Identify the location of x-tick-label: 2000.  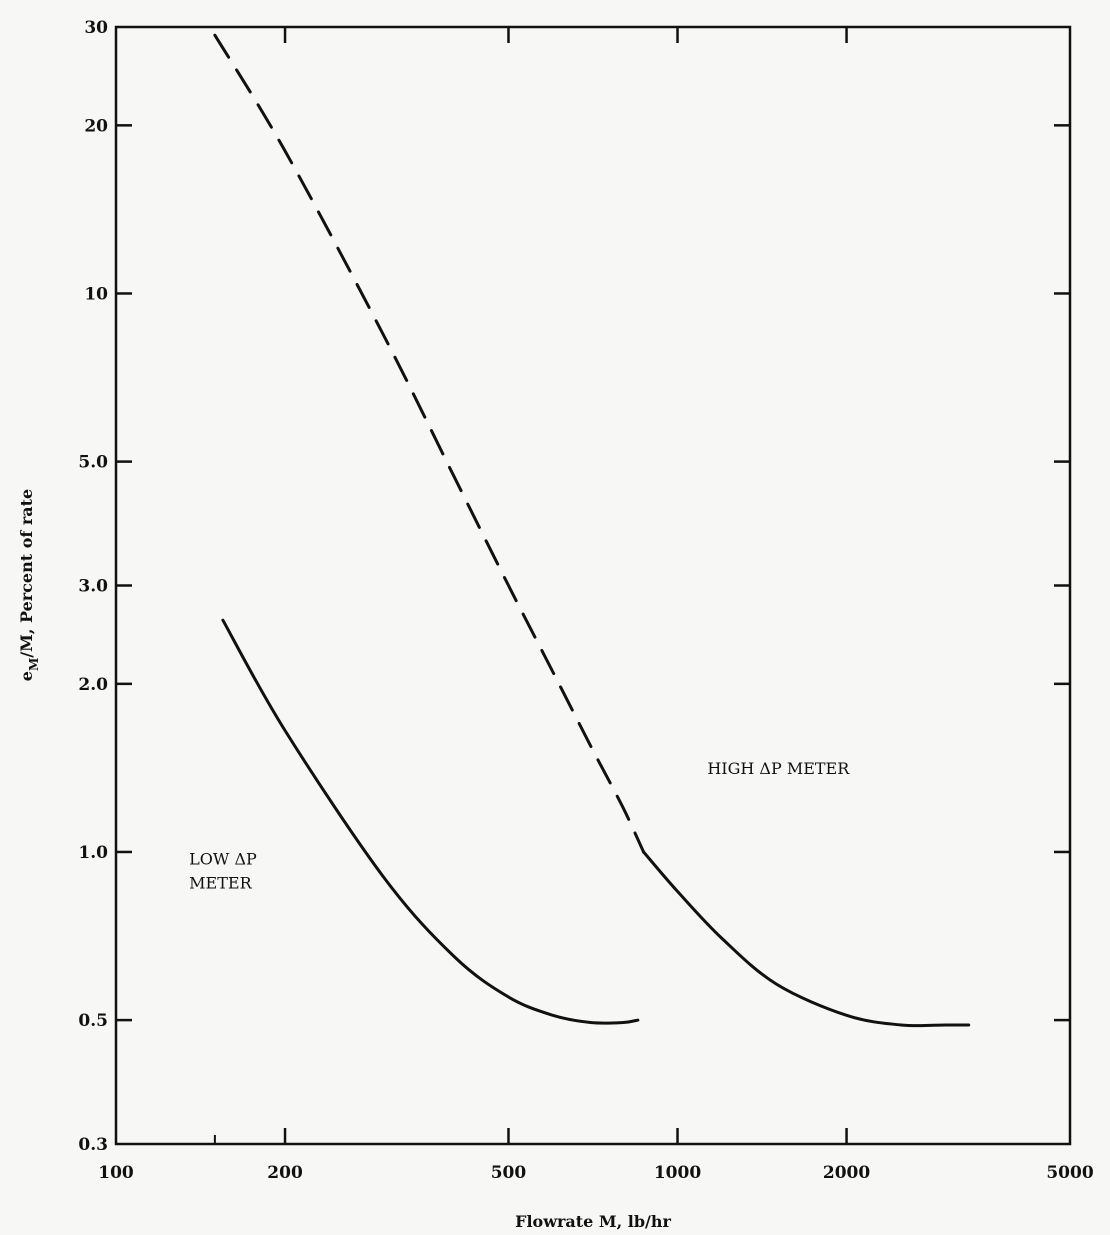
(846, 1173).